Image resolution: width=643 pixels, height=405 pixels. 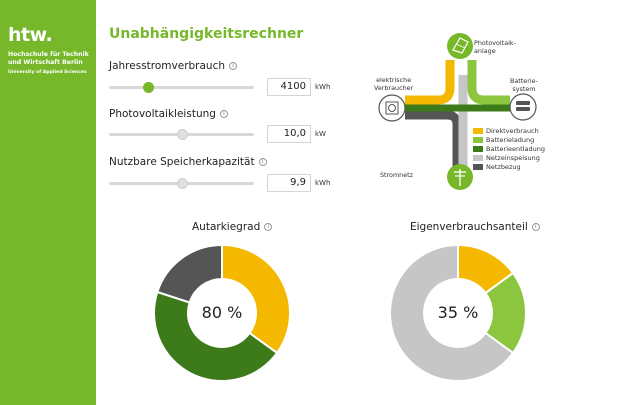 What do you see at coordinates (460, 177) in the screenshot?
I see `power-pole-icon` at bounding box center [460, 177].